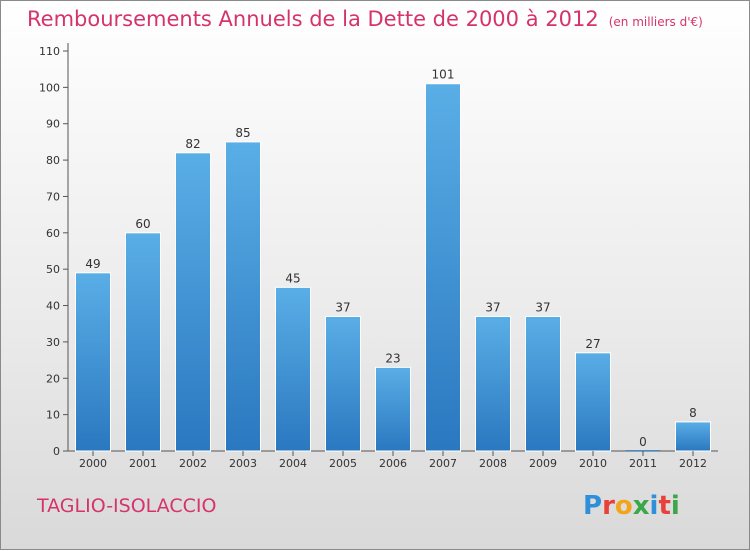 This screenshot has width=750, height=551. What do you see at coordinates (53, 196) in the screenshot?
I see `y-tick-label: 70` at bounding box center [53, 196].